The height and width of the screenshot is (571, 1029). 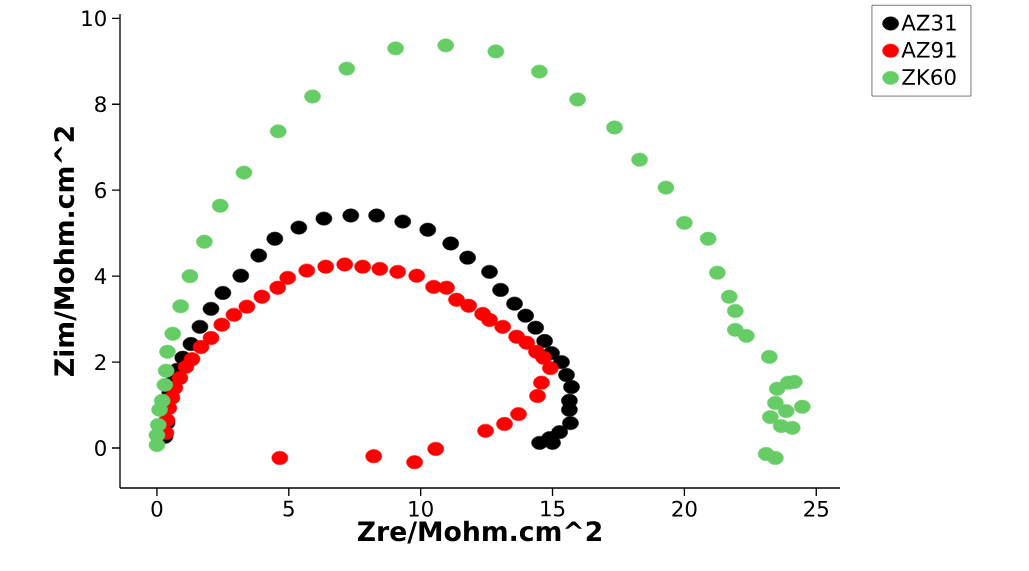 What do you see at coordinates (928, 22) in the screenshot?
I see `legend-label: AZ31` at bounding box center [928, 22].